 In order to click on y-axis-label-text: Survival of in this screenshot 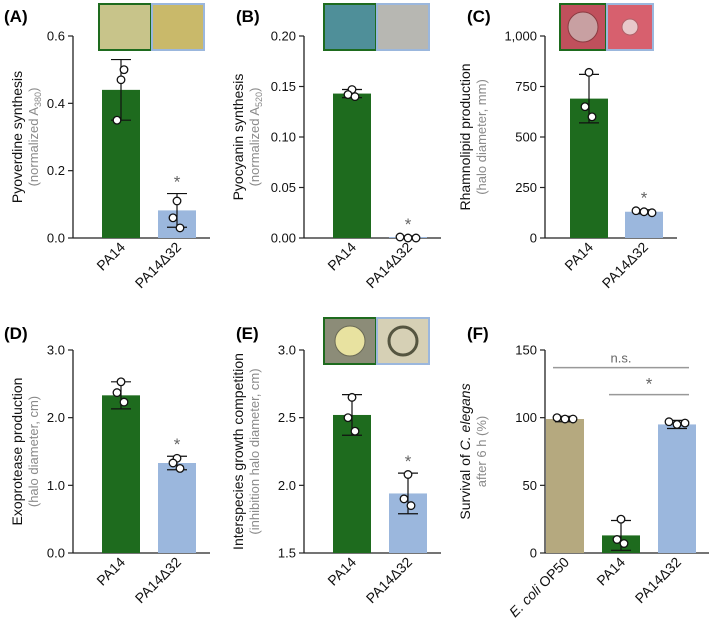, I will do `click(465, 484)`.